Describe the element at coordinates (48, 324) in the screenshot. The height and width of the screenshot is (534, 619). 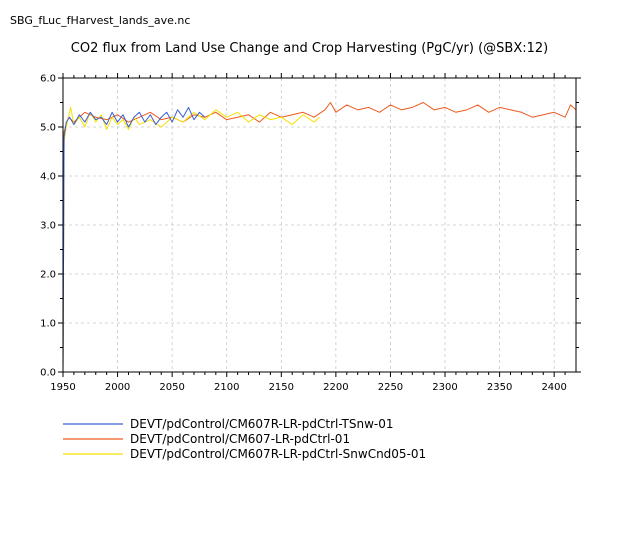
I see `y-tick-label: 1.0` at that location.